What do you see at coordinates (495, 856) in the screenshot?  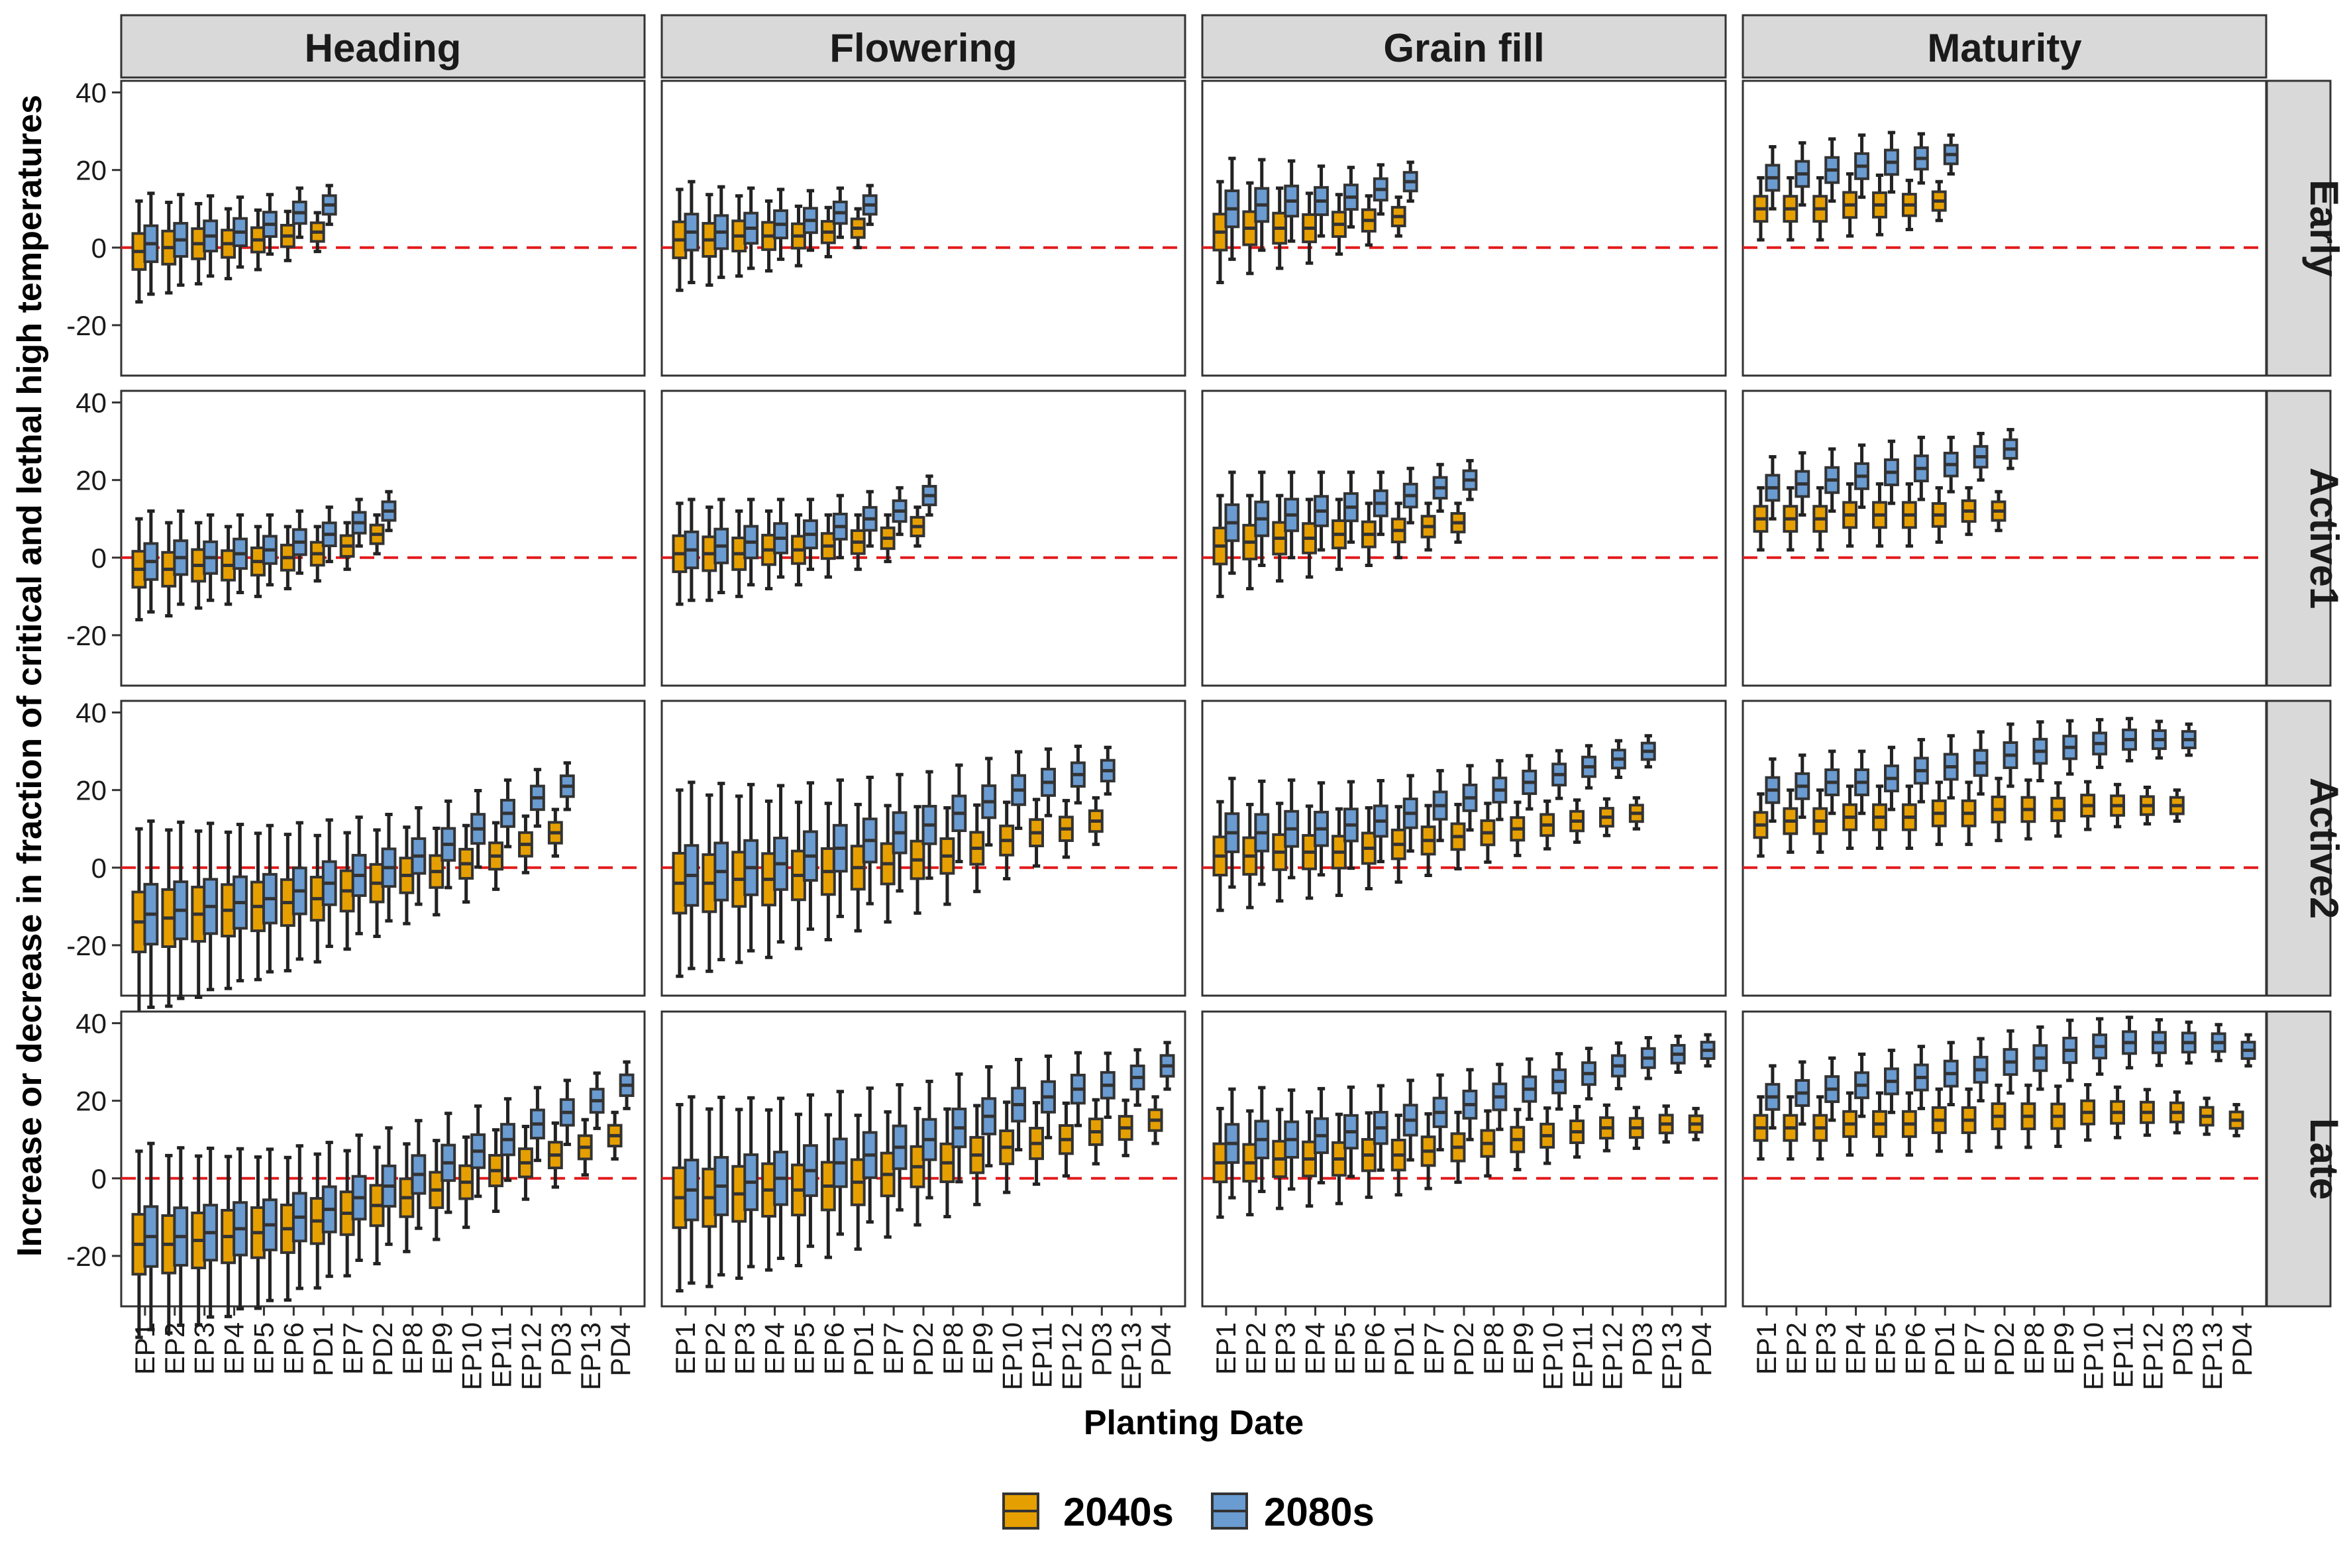 I see `box-2040s-ep11` at bounding box center [495, 856].